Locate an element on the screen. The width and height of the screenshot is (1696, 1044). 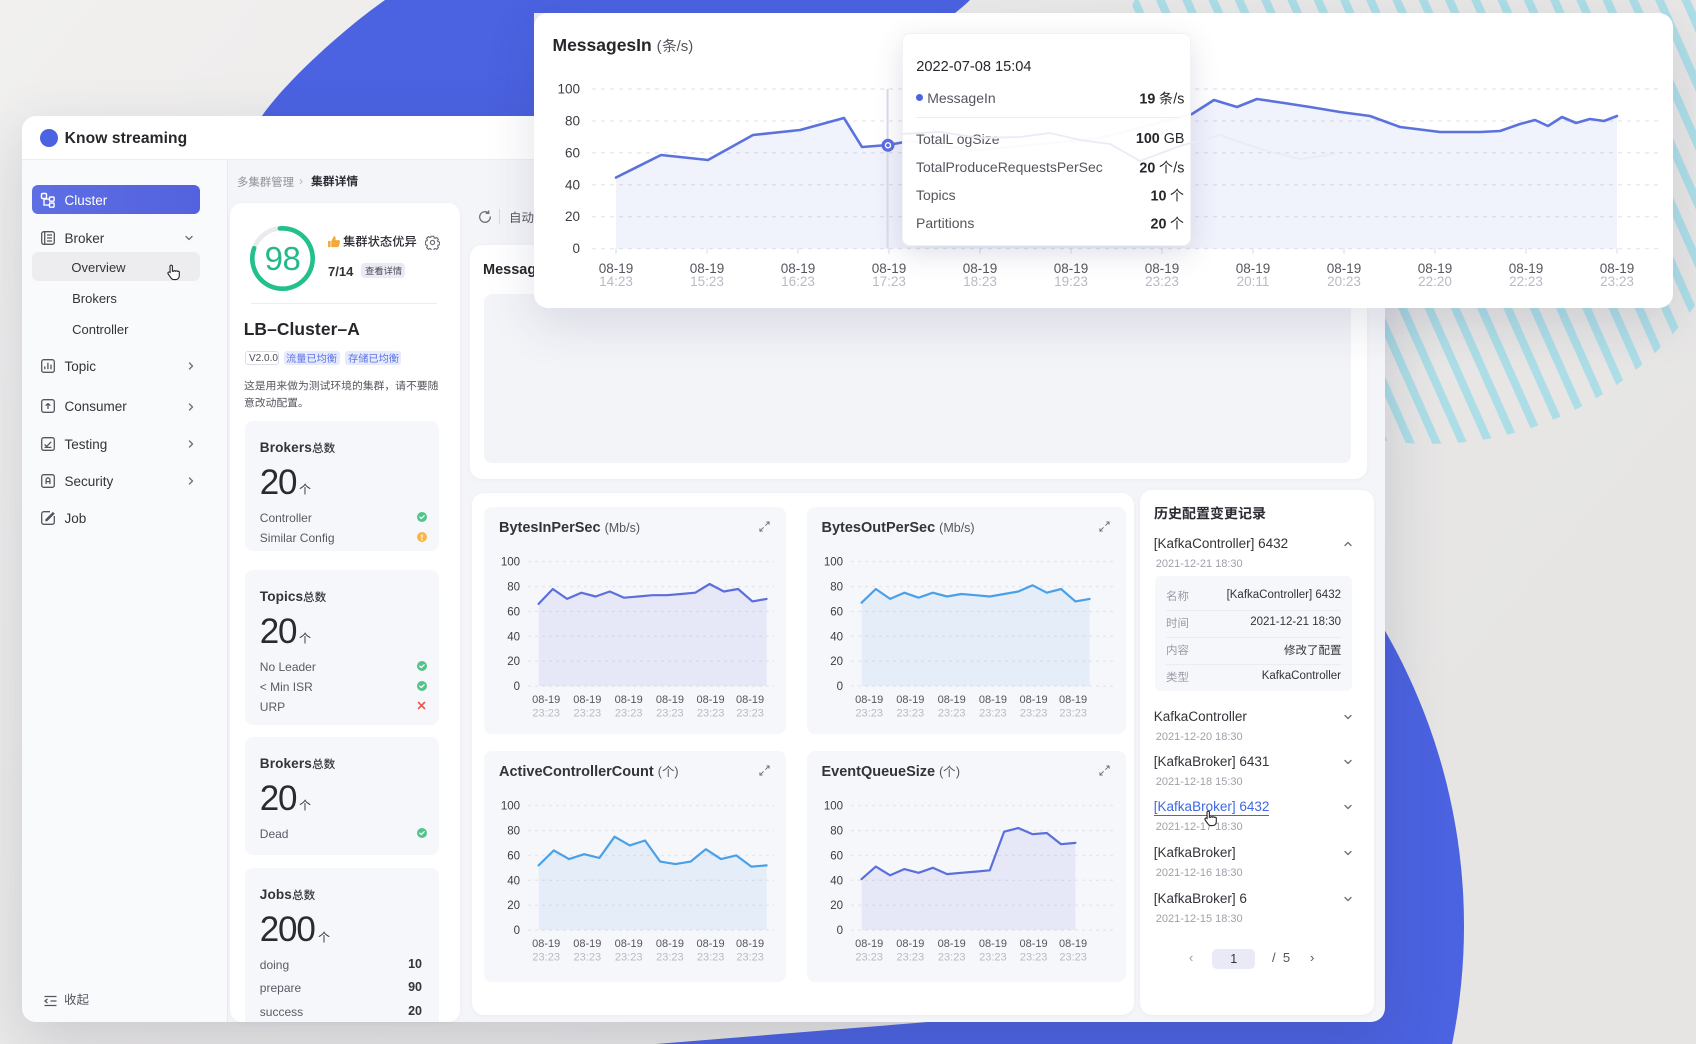
svg-text: 14:23 is located at coordinates (616, 281).